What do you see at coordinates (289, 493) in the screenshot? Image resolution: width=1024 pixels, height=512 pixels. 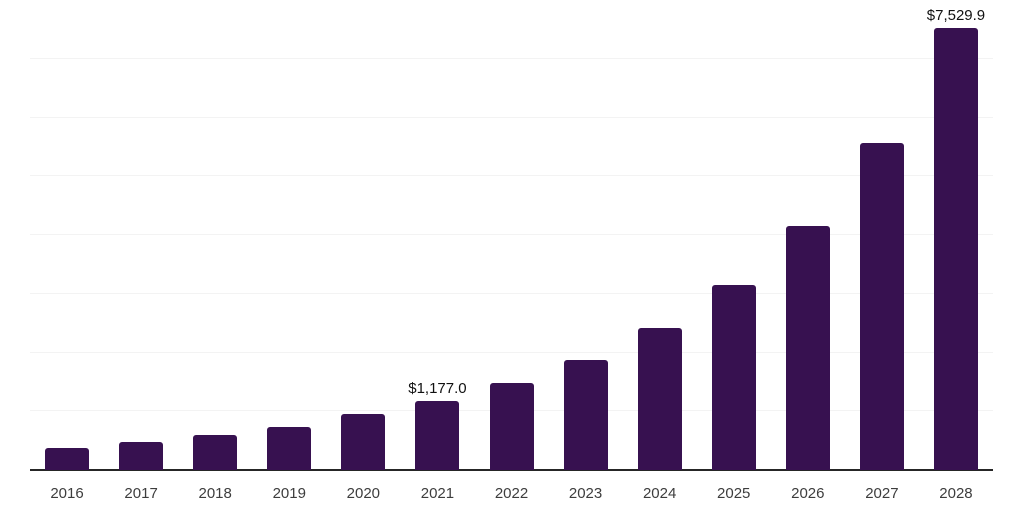 I see `x-tick-2019: 2019` at bounding box center [289, 493].